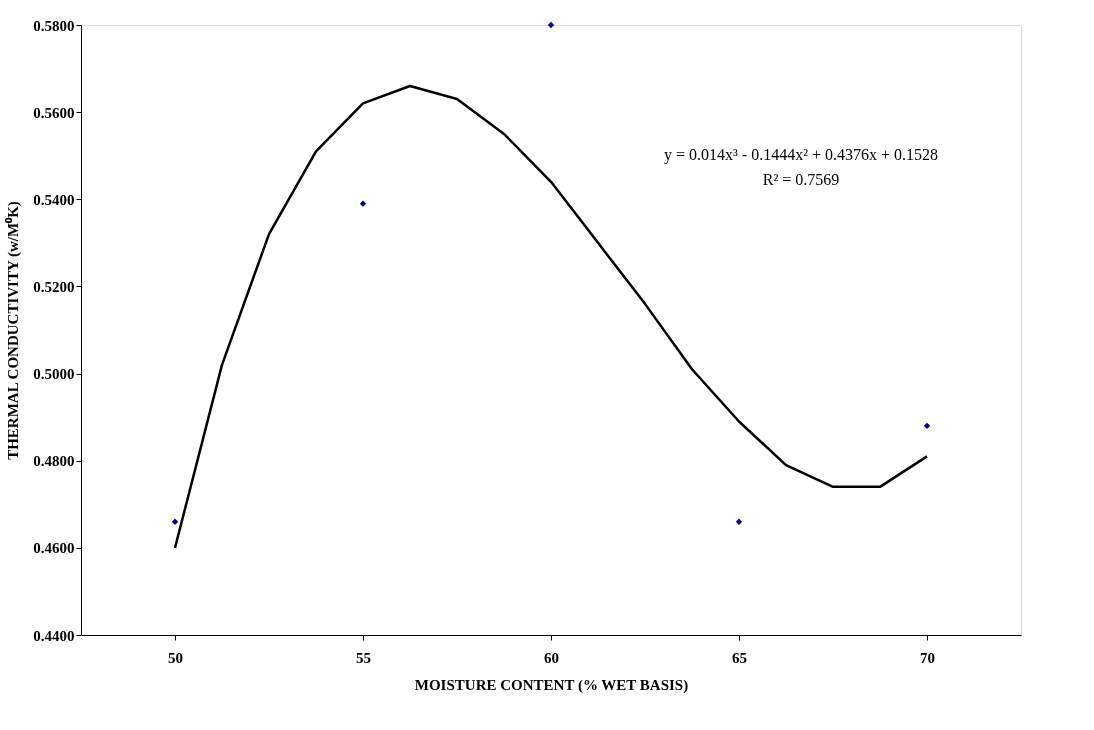 Image resolution: width=1094 pixels, height=730 pixels. I want to click on y-tick-label: 0.5200, so click(54, 286).